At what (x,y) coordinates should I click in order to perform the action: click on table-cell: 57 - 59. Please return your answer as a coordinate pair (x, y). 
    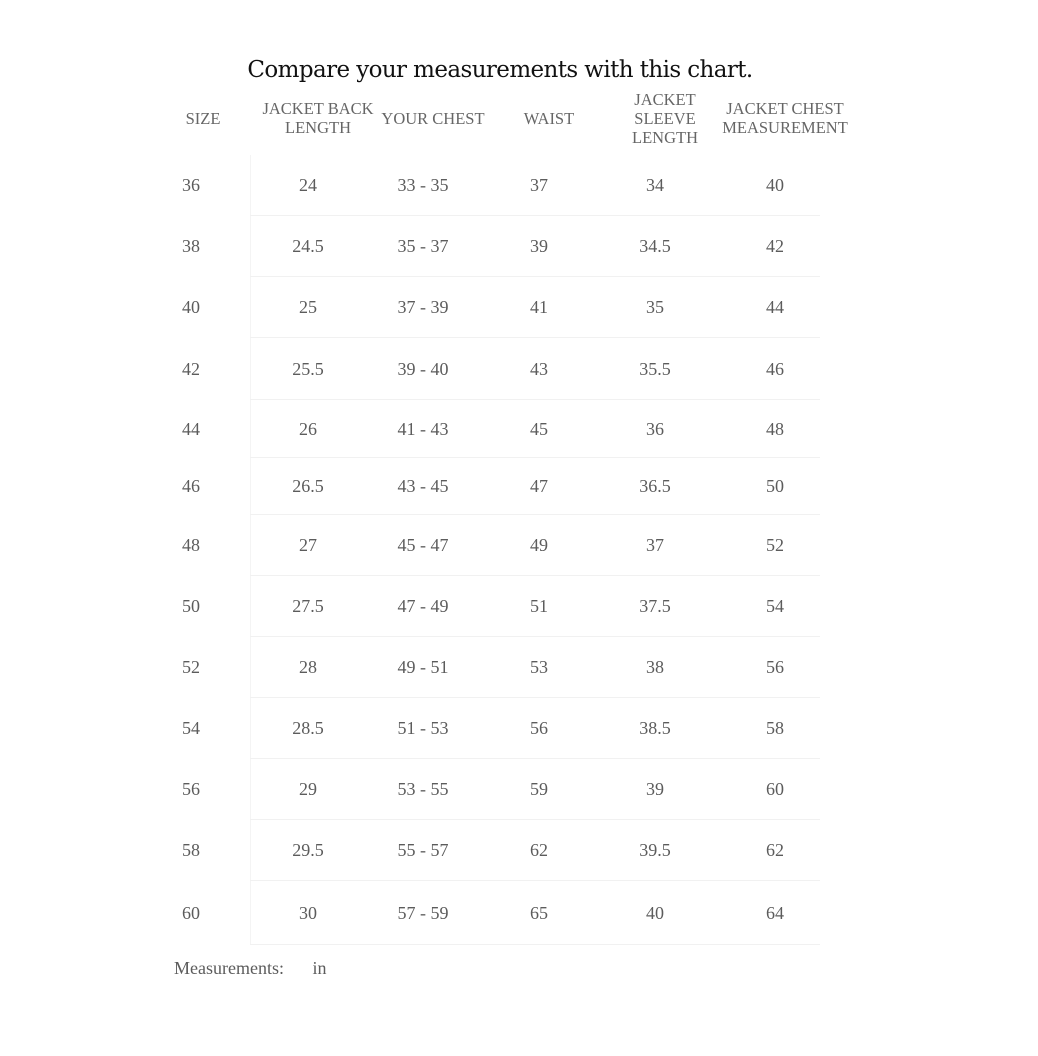
    Looking at the image, I should click on (423, 912).